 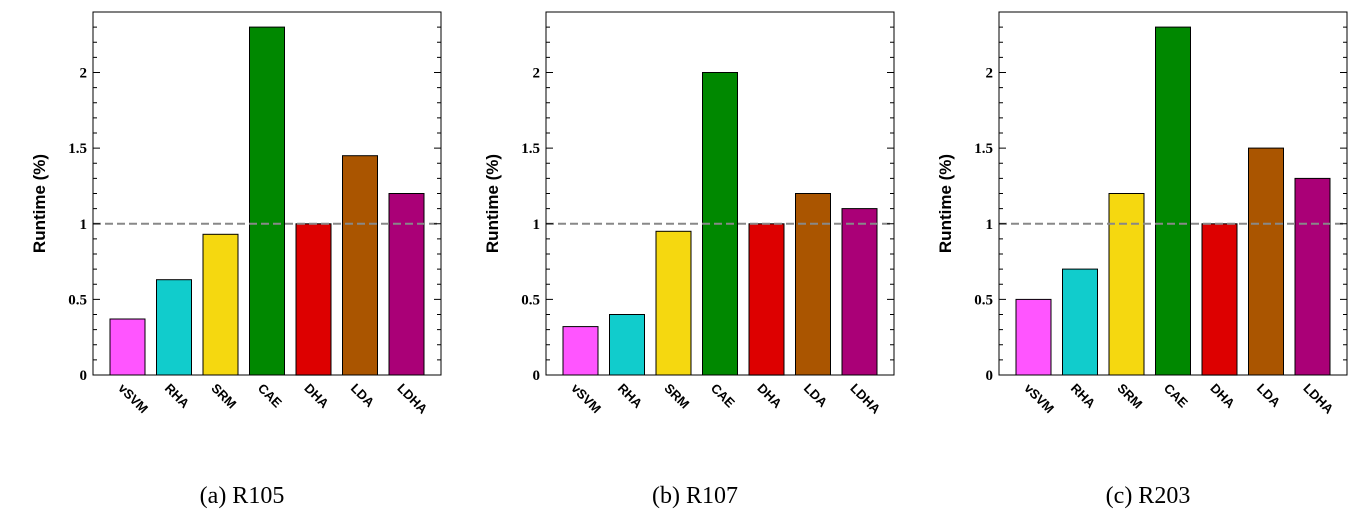 What do you see at coordinates (242, 496) in the screenshot?
I see `chart-caption: (a) R105` at bounding box center [242, 496].